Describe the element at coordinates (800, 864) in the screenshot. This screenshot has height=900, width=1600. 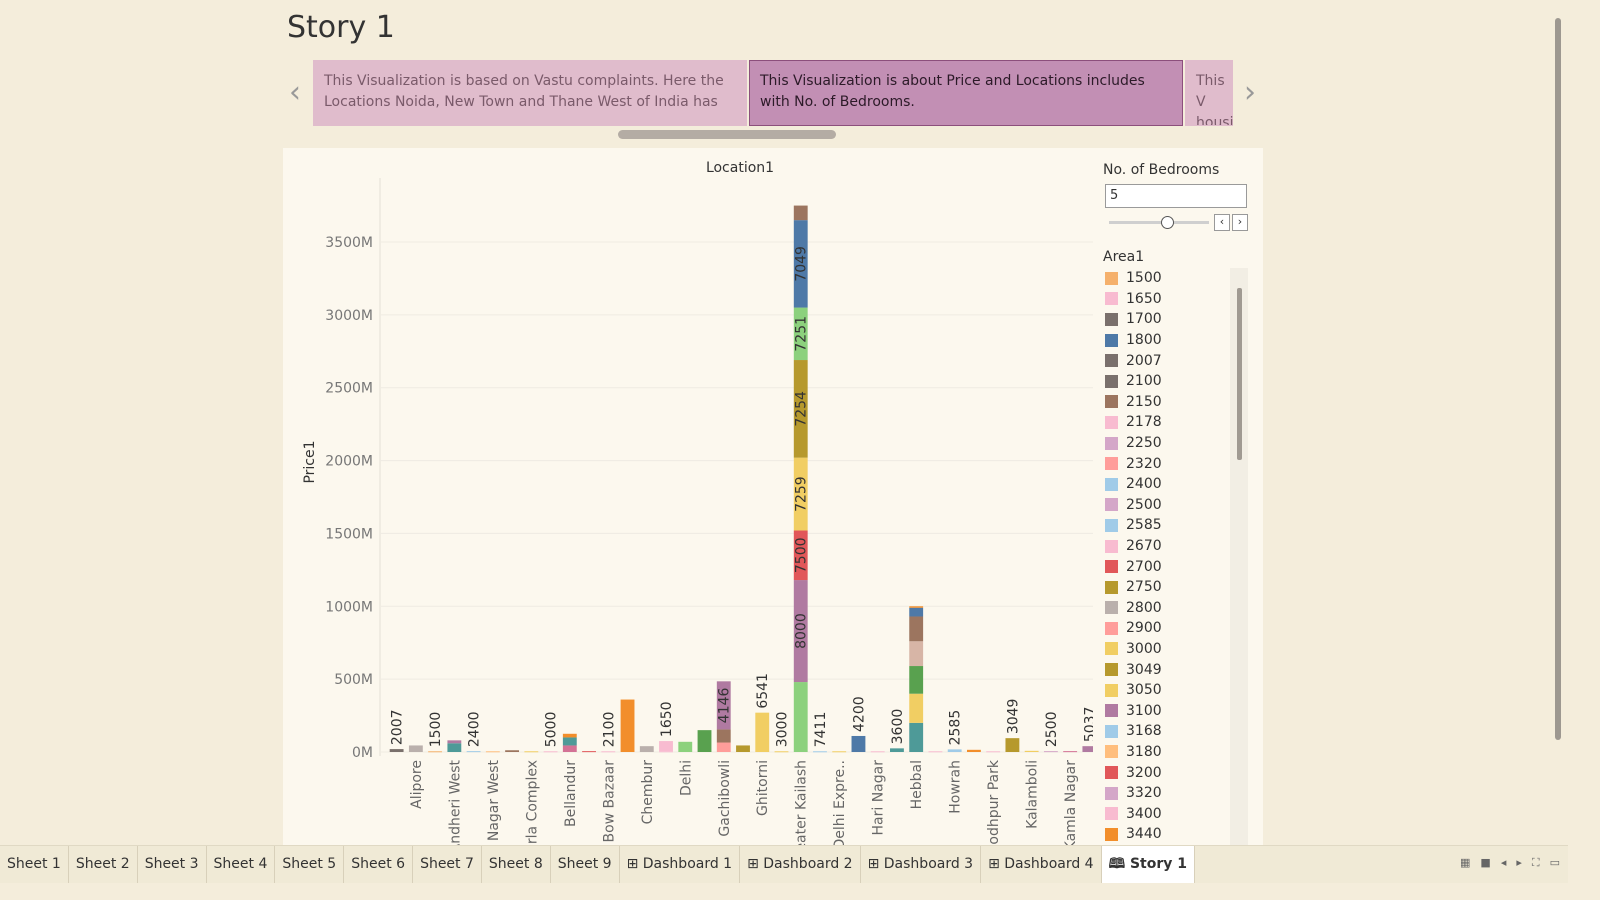
I see `sheet-tab: ⊞ Dashboard 2` at that location.